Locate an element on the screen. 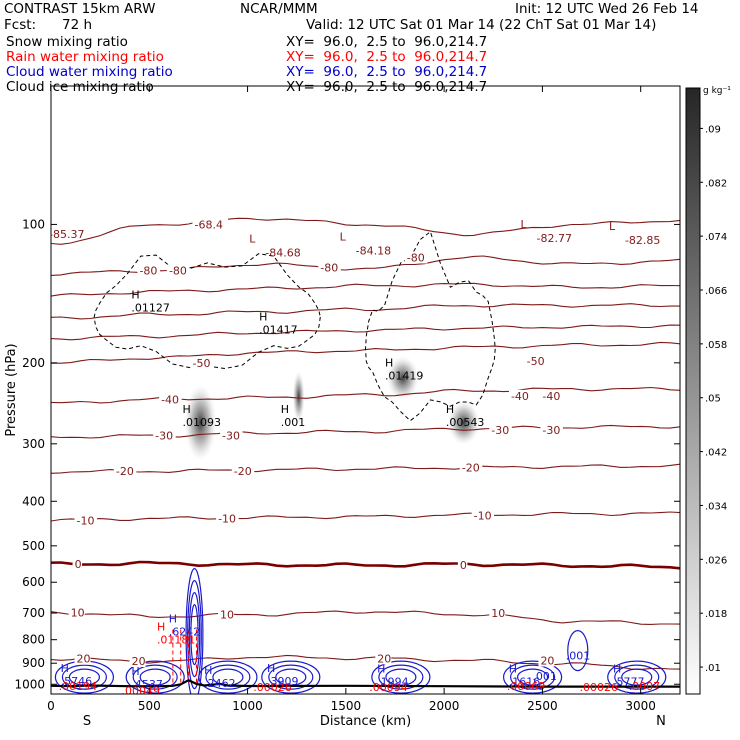  field-xy-rain: XY= 96.0, 2.5 to 96.0,214.7 is located at coordinates (387, 57).